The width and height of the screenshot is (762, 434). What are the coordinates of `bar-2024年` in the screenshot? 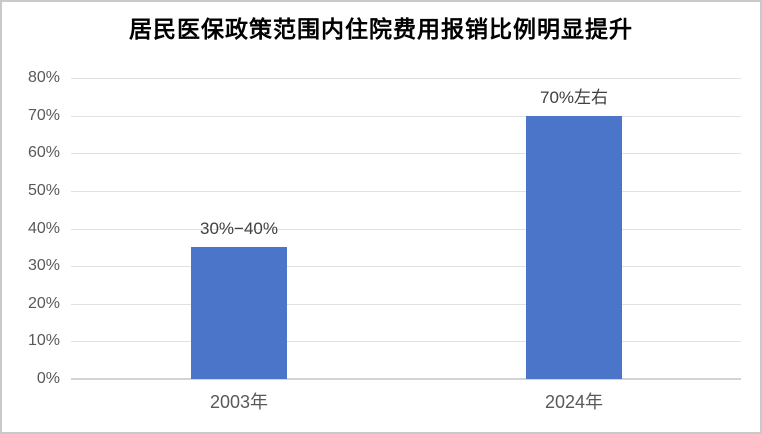 It's located at (574, 247).